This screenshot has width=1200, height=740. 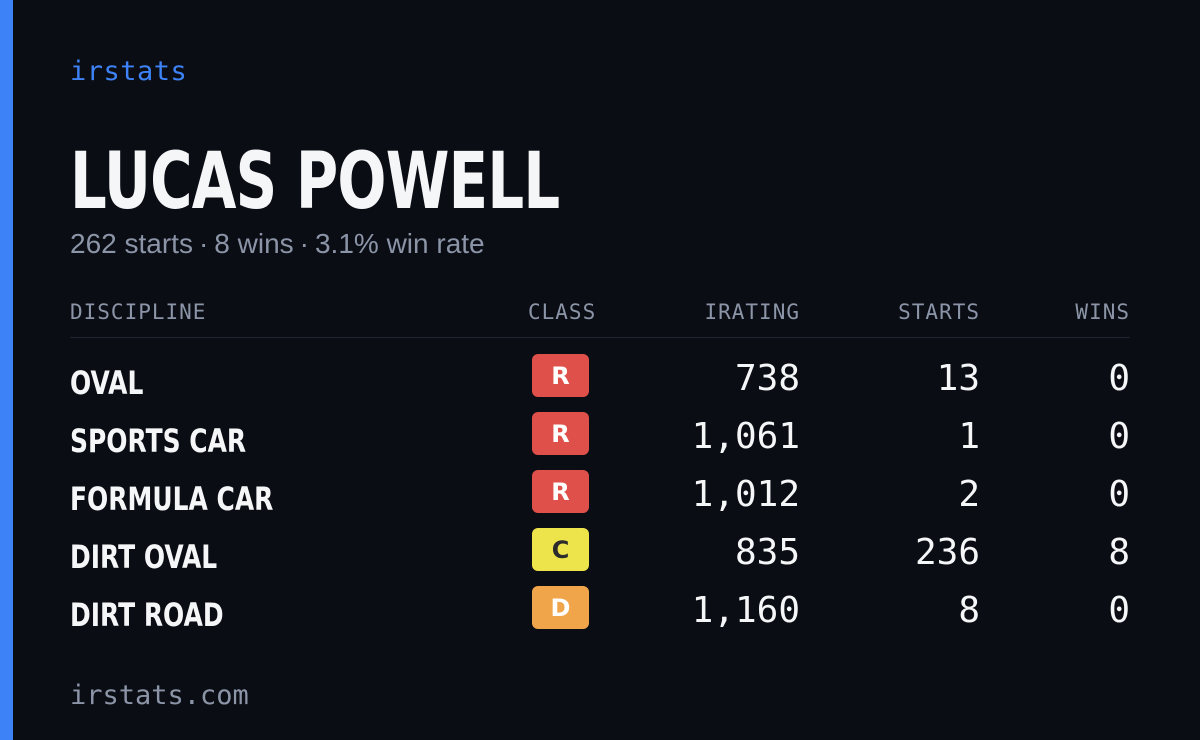 What do you see at coordinates (600, 319) in the screenshot?
I see `table-header: DISCIPLINE CLASS IRATING STARTS WINS` at bounding box center [600, 319].